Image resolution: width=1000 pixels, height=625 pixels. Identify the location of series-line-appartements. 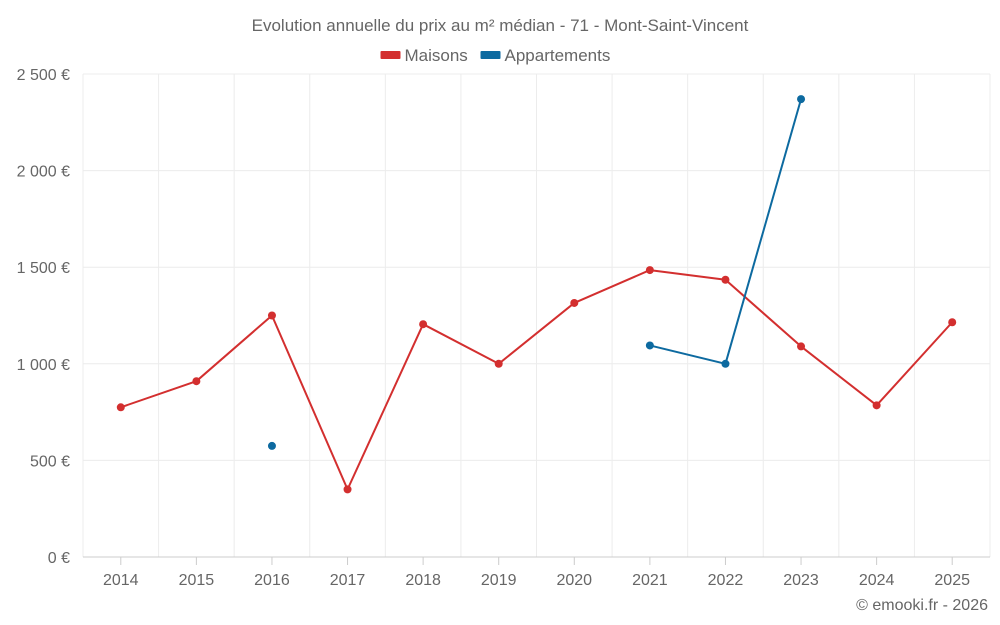
(726, 231).